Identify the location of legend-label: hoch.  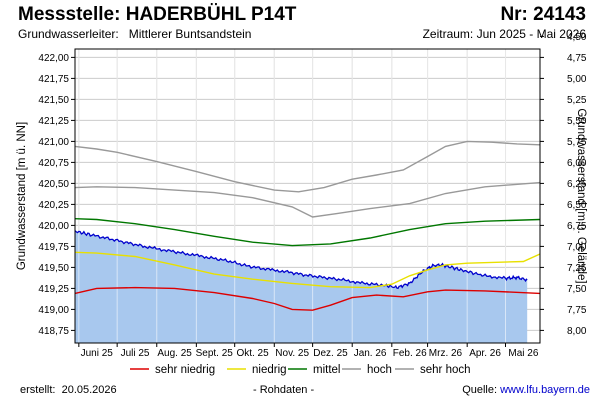
(379, 370).